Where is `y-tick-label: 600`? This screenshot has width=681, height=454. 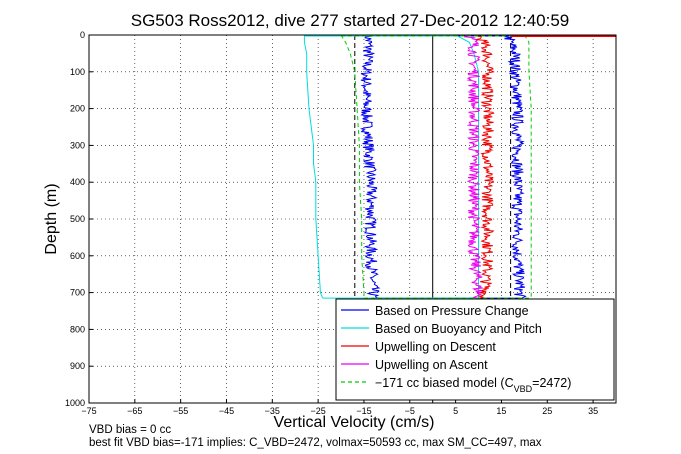 y-tick-label: 600 is located at coordinates (77, 256).